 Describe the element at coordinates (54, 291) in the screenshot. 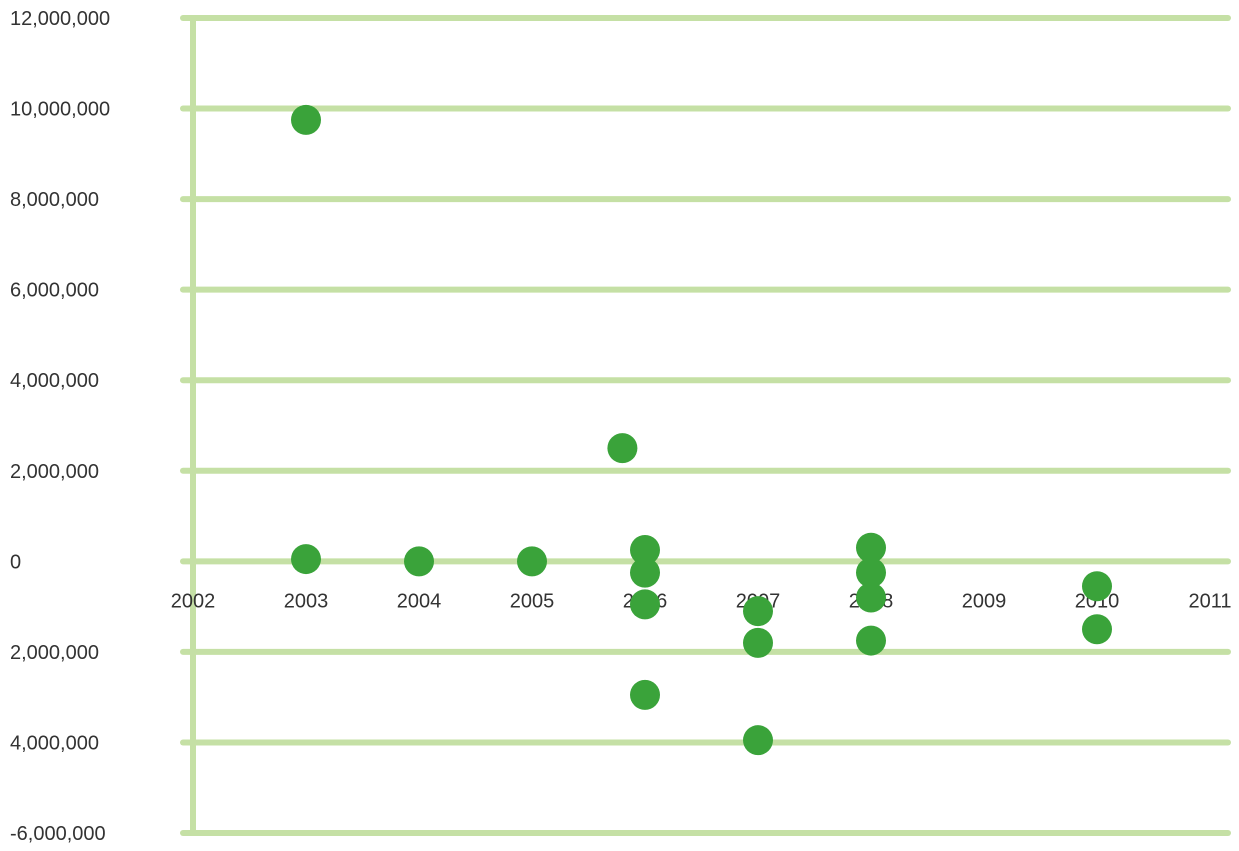

I see `y-tick-label: 6,000,000` at that location.